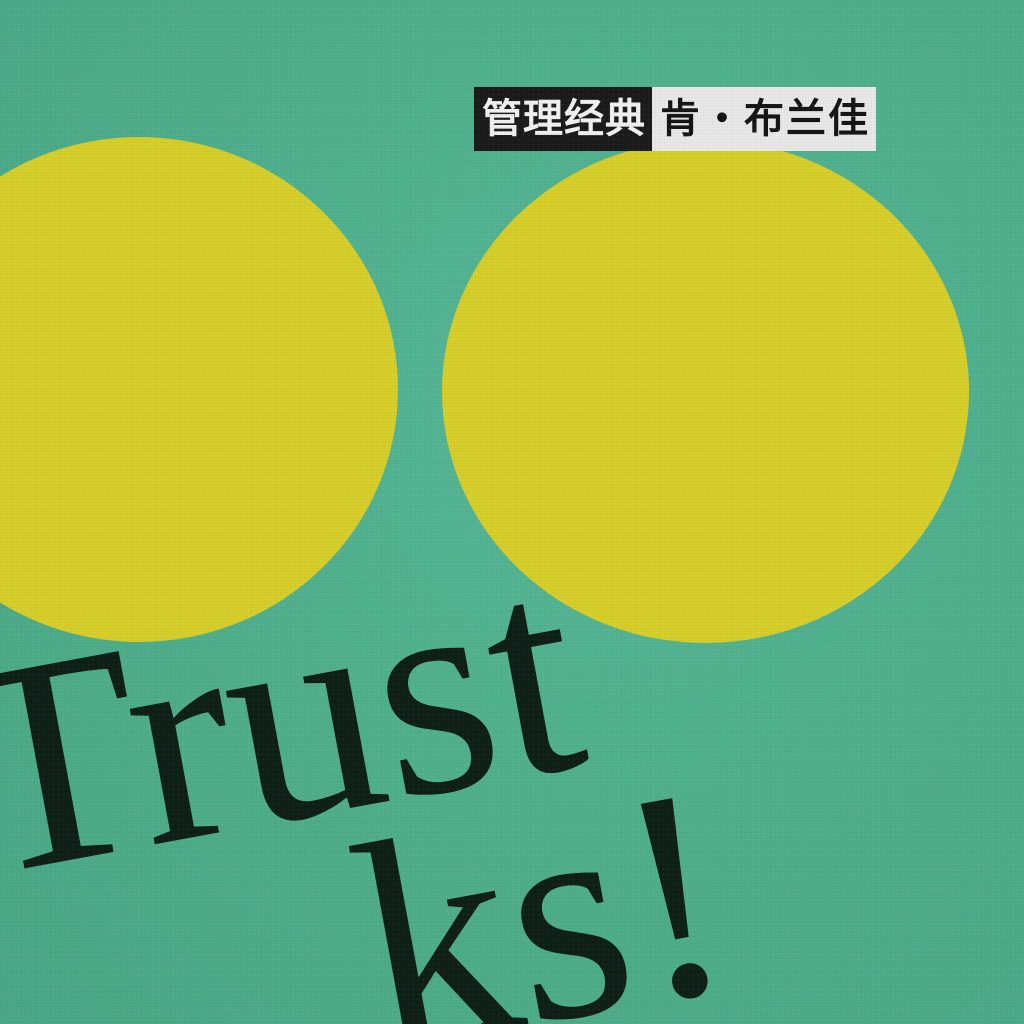 The height and width of the screenshot is (1024, 1024). I want to click on series-label: 管理经典, so click(563, 119).